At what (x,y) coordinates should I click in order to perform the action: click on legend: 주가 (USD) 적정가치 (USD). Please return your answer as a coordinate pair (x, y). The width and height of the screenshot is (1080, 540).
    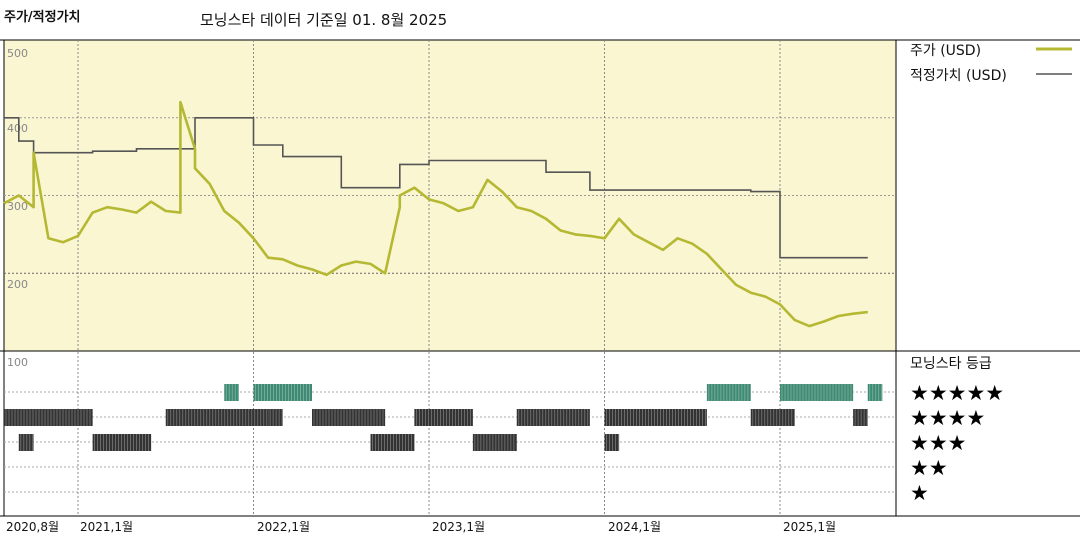
    Looking at the image, I should click on (991, 63).